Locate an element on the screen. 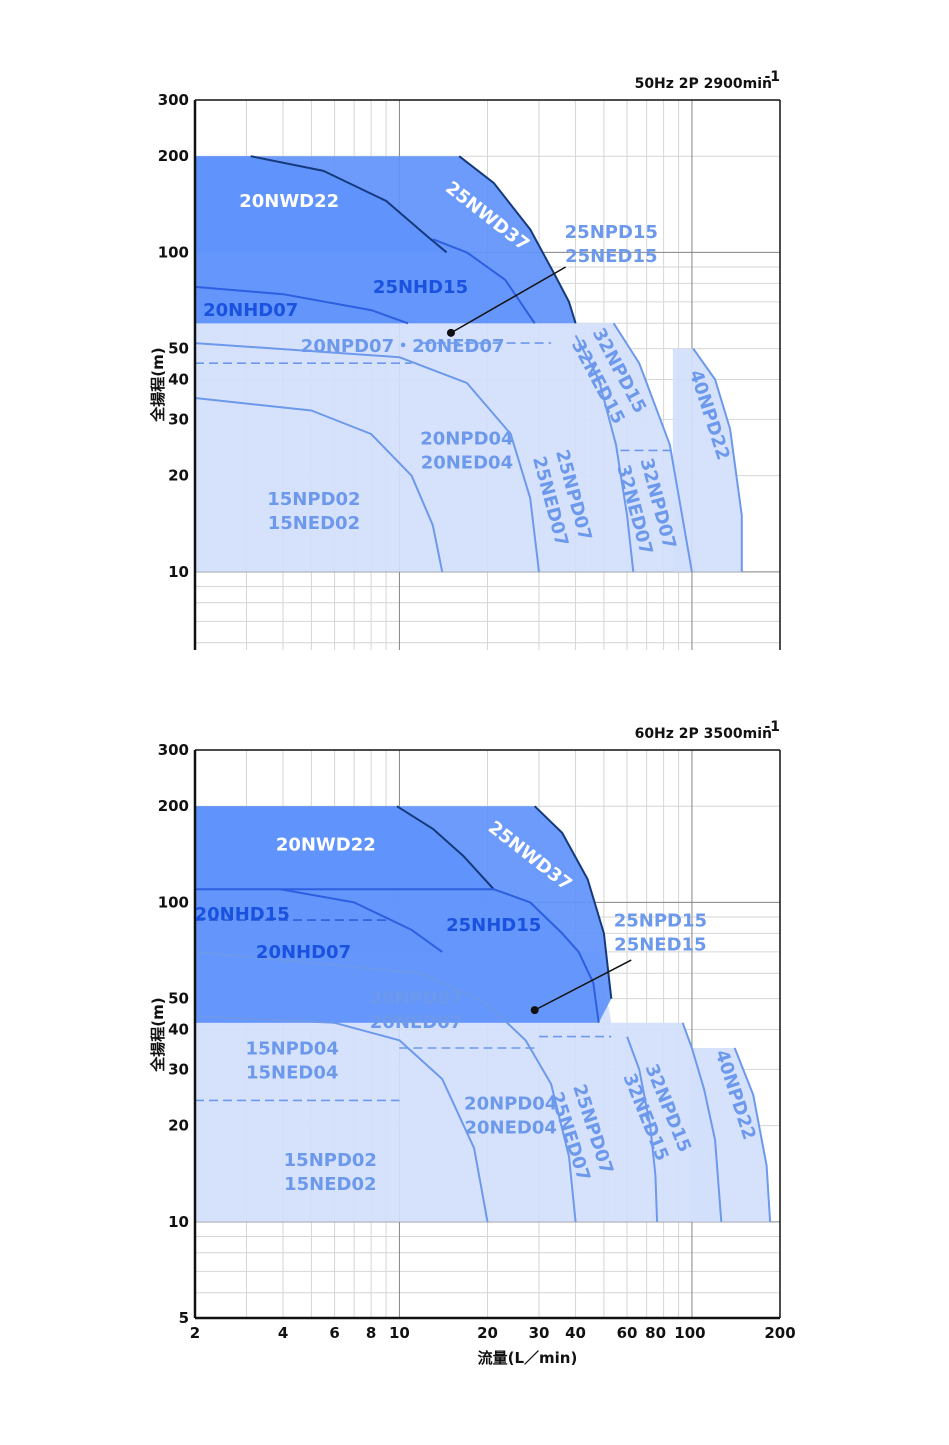  top-label-text: 20NPD07・20NED07 is located at coordinates (403, 346).